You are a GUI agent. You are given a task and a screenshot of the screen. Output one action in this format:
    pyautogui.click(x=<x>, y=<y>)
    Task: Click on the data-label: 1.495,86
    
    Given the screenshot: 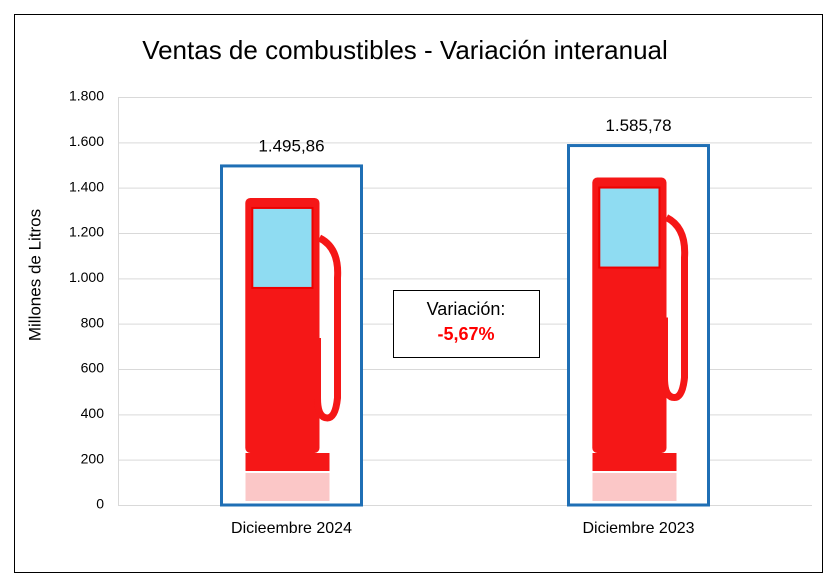 What is the action you would take?
    pyautogui.click(x=291, y=145)
    